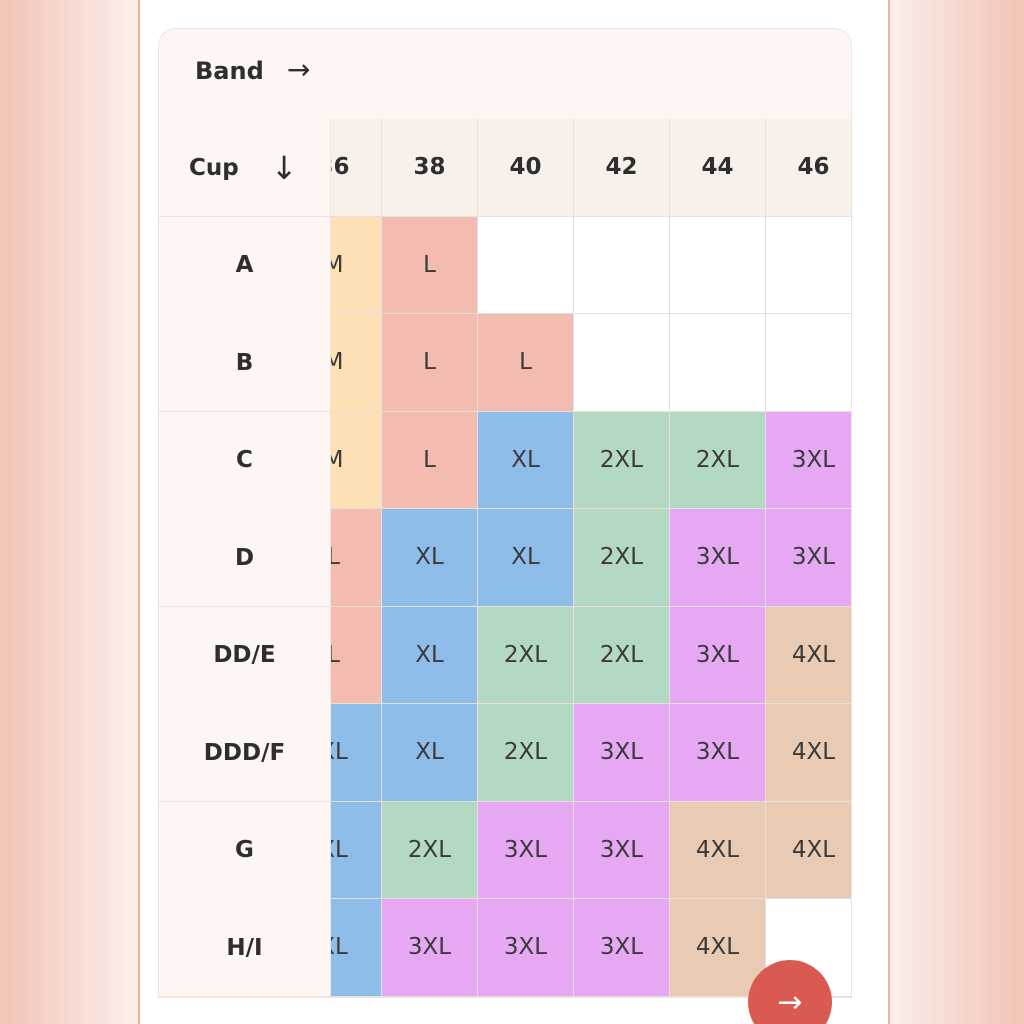 The height and width of the screenshot is (1024, 1024). I want to click on next-button: →, so click(790, 992).